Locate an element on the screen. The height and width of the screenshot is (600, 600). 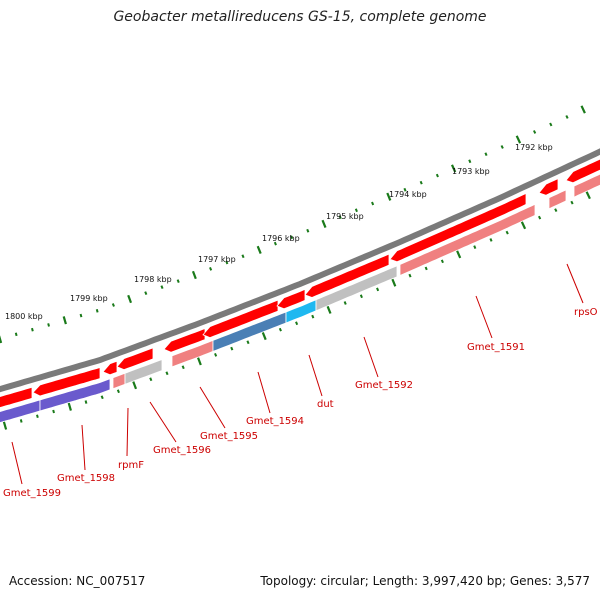
leader-rpso is located at coordinates (575, 283).